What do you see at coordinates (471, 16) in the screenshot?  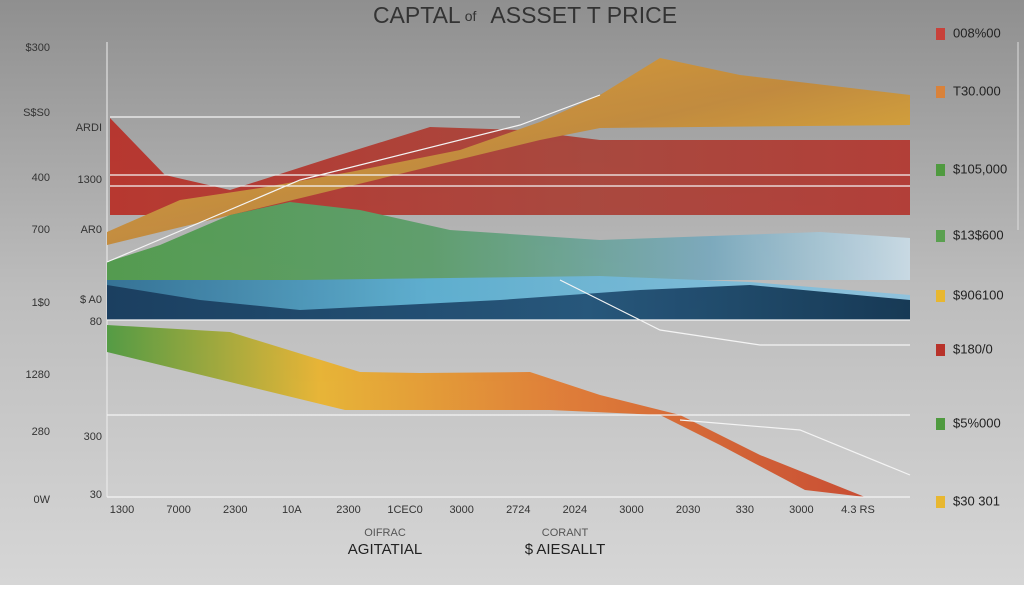 I see `title-part: of` at bounding box center [471, 16].